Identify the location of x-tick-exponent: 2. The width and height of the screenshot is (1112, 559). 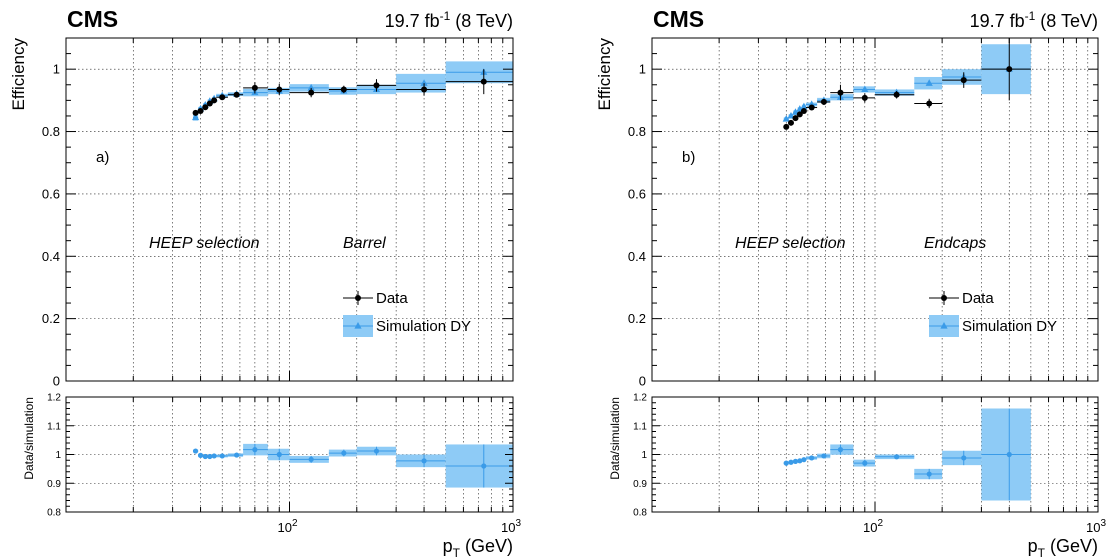
(880, 523).